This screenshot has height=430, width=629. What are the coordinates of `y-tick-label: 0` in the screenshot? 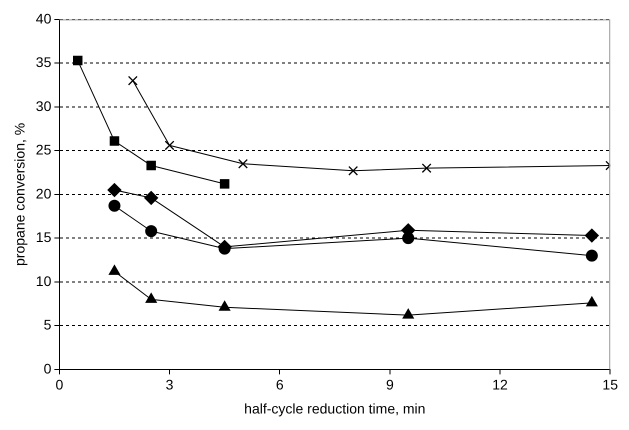 It's located at (48, 368).